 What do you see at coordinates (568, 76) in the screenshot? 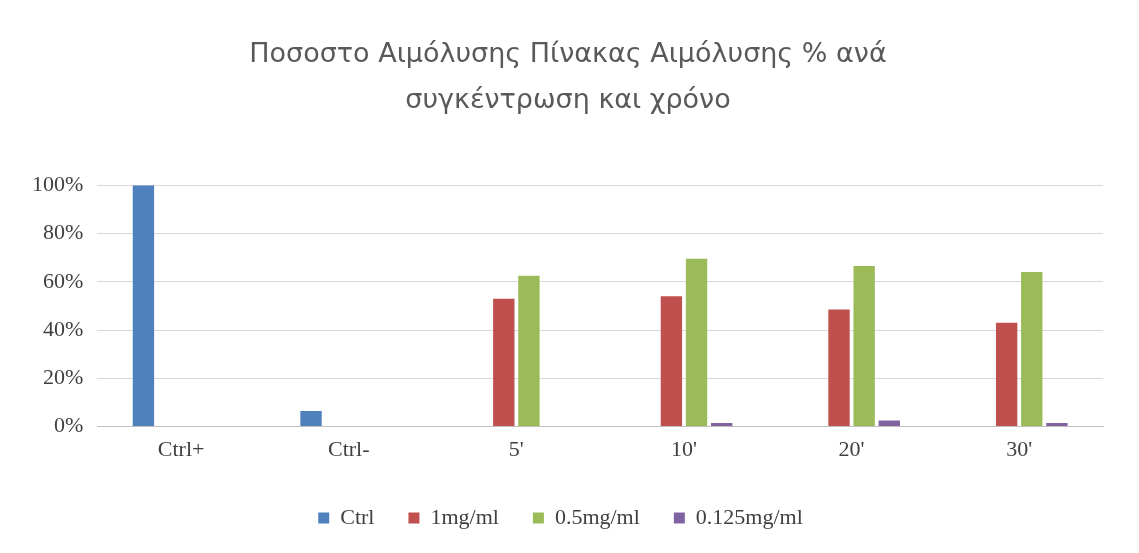
I see `chart-title: Ποσοστο Αιμόλυσης Πίνακας Αιμόλυσης % ανά συγκέντρωση και χρόνο` at bounding box center [568, 76].